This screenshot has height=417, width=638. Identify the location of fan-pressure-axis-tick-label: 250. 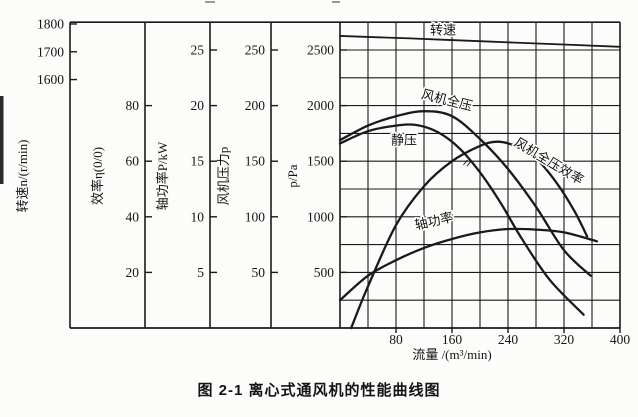
(255, 50).